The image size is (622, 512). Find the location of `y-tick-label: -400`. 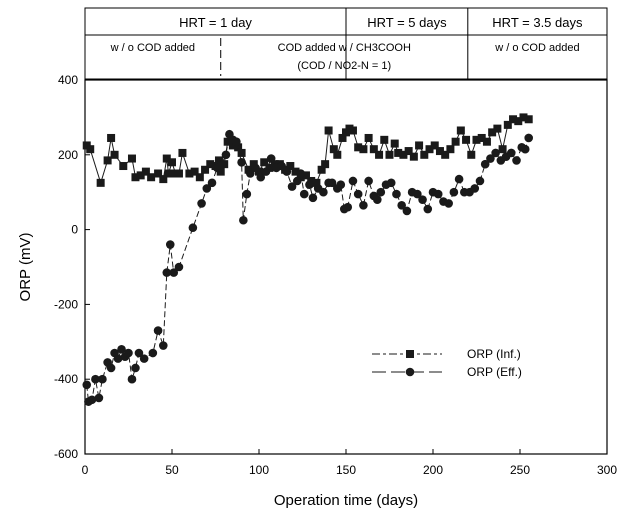

y-tick-label: -400 is located at coordinates (66, 379).